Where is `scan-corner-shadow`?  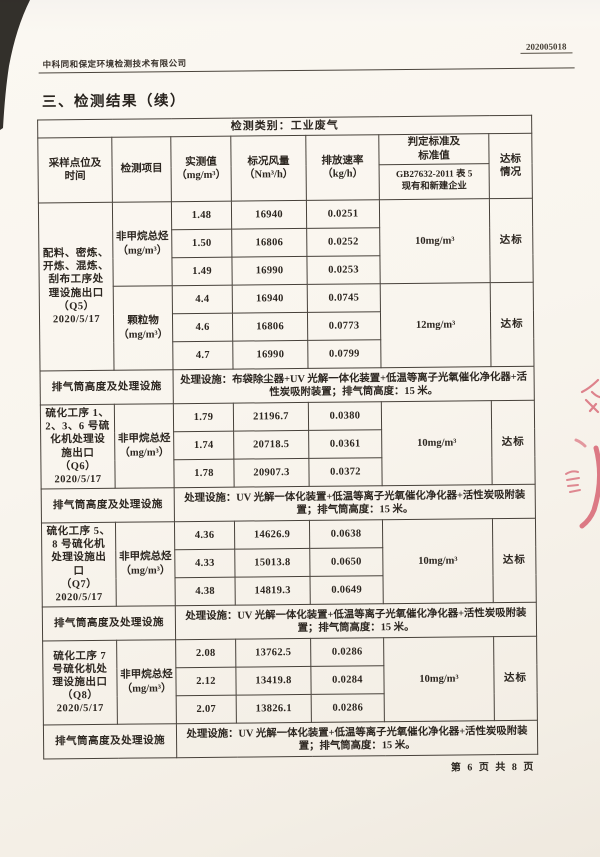
scan-corner-shadow is located at coordinates (15, 65).